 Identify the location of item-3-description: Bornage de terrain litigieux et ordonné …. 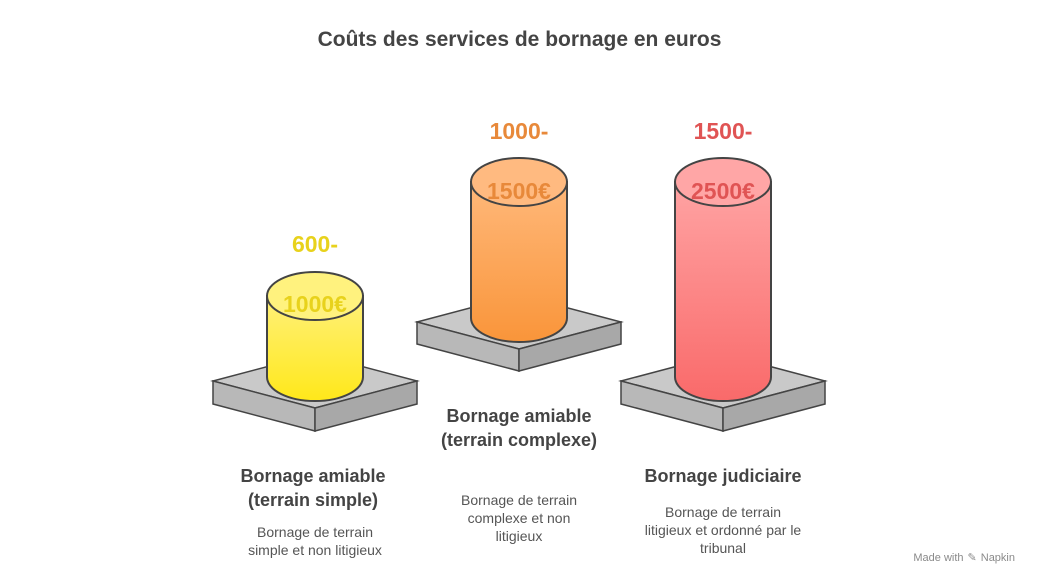
(723, 530).